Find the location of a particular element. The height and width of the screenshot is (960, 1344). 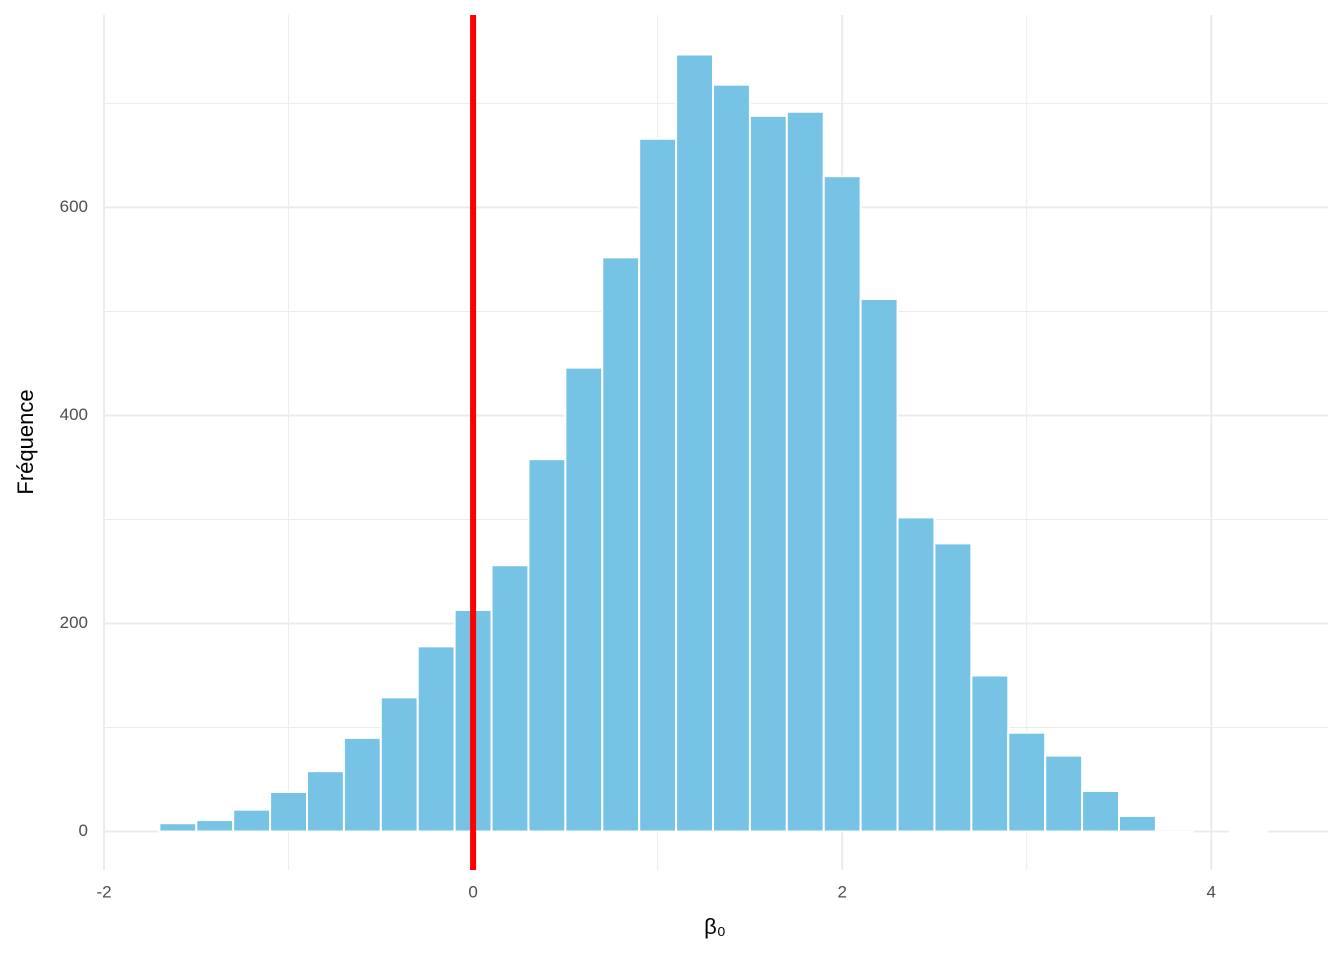

x-tick-label: 0 is located at coordinates (472, 891).